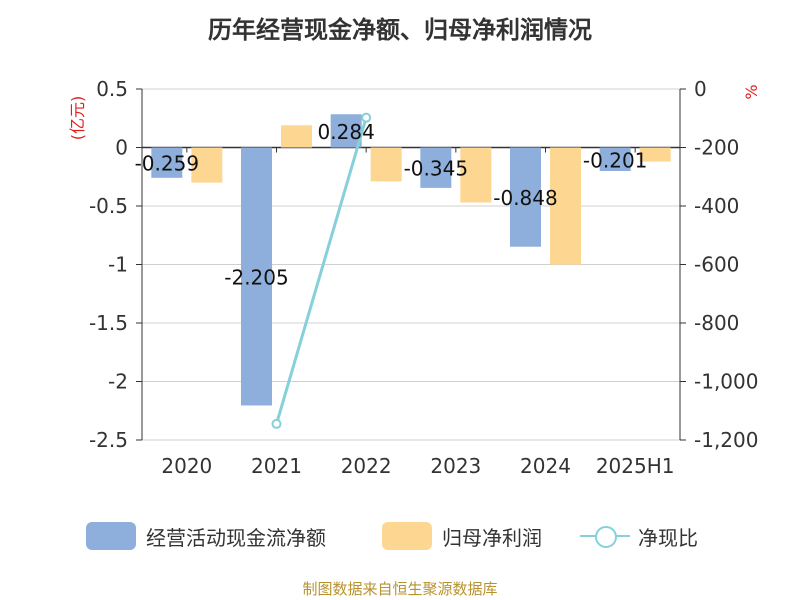 Image resolution: width=800 pixels, height=600 pixels. What do you see at coordinates (400, 589) in the screenshot?
I see `source-note: 制图数据来自恒生聚源数据库` at bounding box center [400, 589].